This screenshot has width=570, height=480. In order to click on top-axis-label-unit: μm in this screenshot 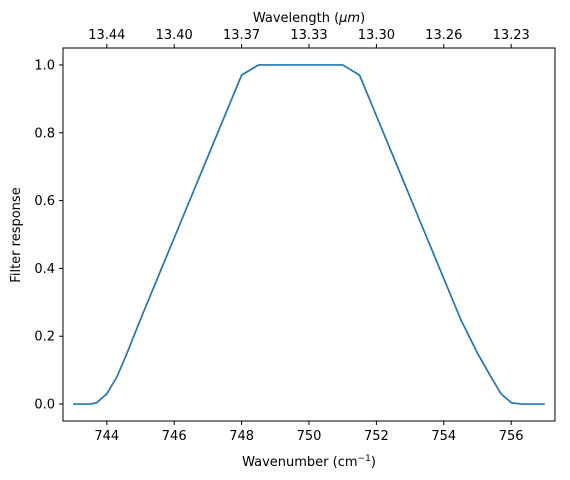, I will do `click(349, 18)`.